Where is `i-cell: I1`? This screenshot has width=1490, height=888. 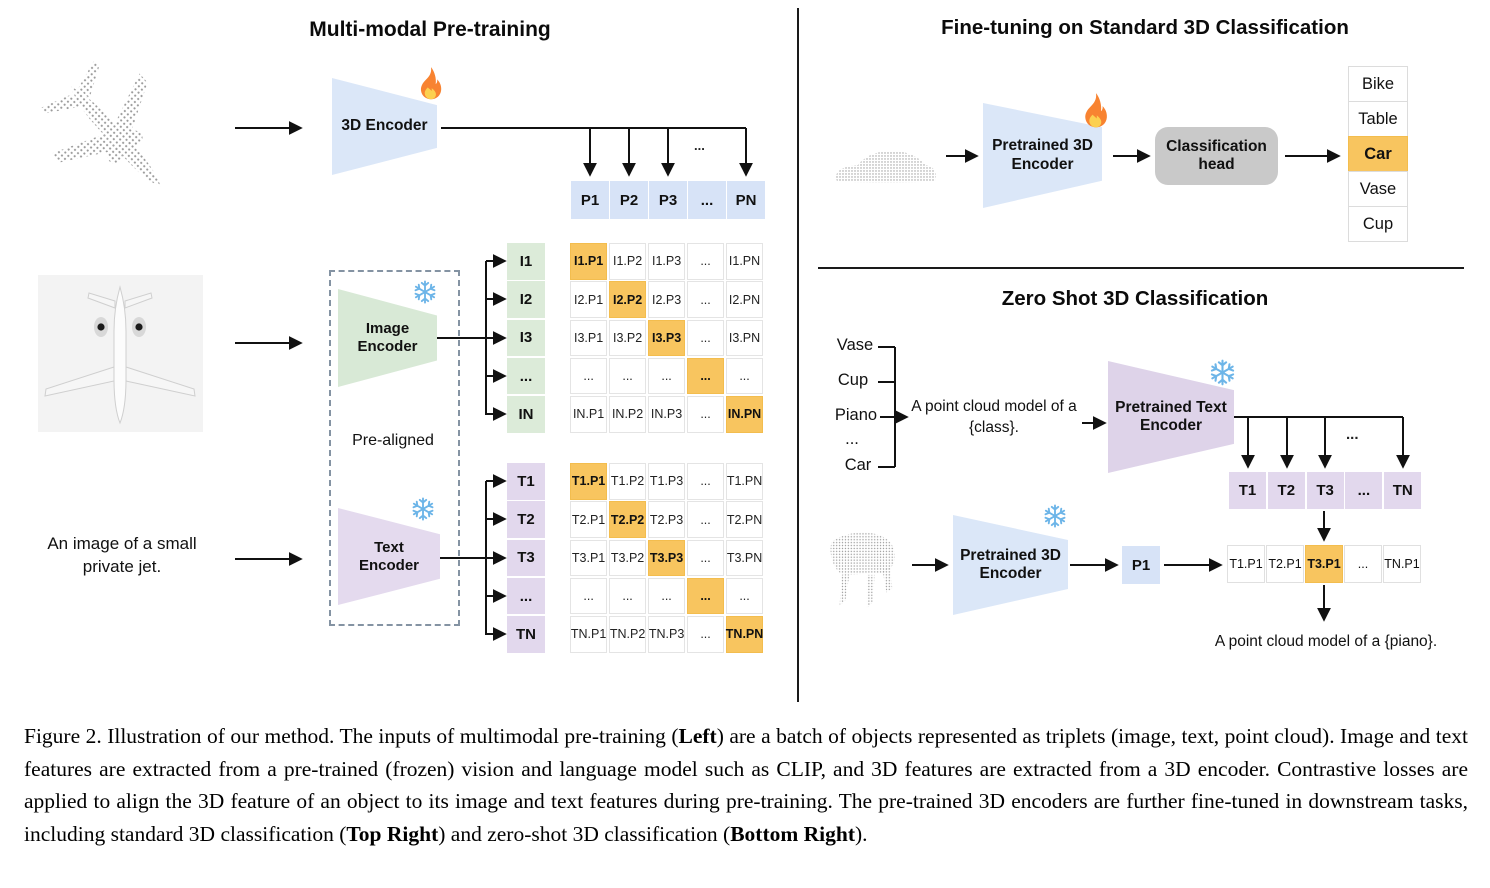 i-cell: I1 is located at coordinates (526, 261).